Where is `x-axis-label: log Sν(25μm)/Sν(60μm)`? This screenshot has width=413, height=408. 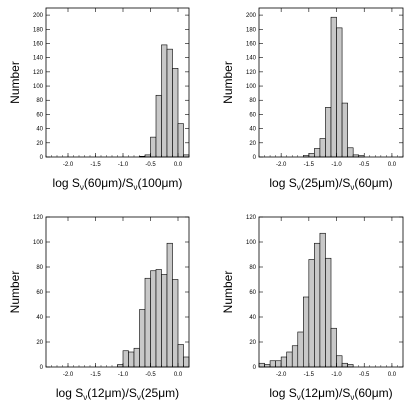
x-axis-label: log Sν(25μm)/Sν(60μm) is located at coordinates (330, 184).